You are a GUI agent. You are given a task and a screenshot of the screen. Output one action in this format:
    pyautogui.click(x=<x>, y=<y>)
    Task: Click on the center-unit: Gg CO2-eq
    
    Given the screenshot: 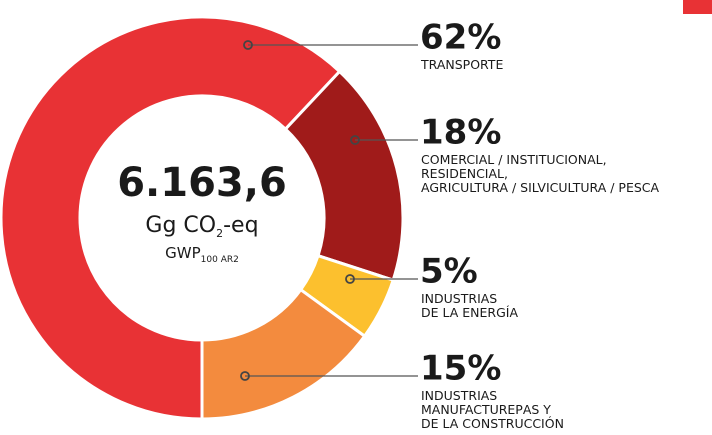 What is the action you would take?
    pyautogui.click(x=201, y=226)
    